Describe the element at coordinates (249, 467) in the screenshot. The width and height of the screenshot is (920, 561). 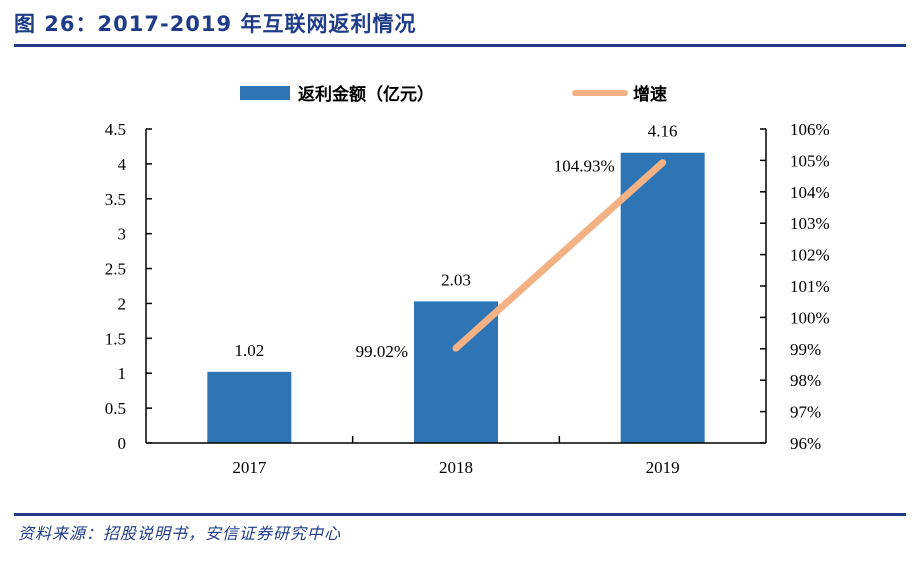
I see `x-tick-label-2017: 2017` at that location.